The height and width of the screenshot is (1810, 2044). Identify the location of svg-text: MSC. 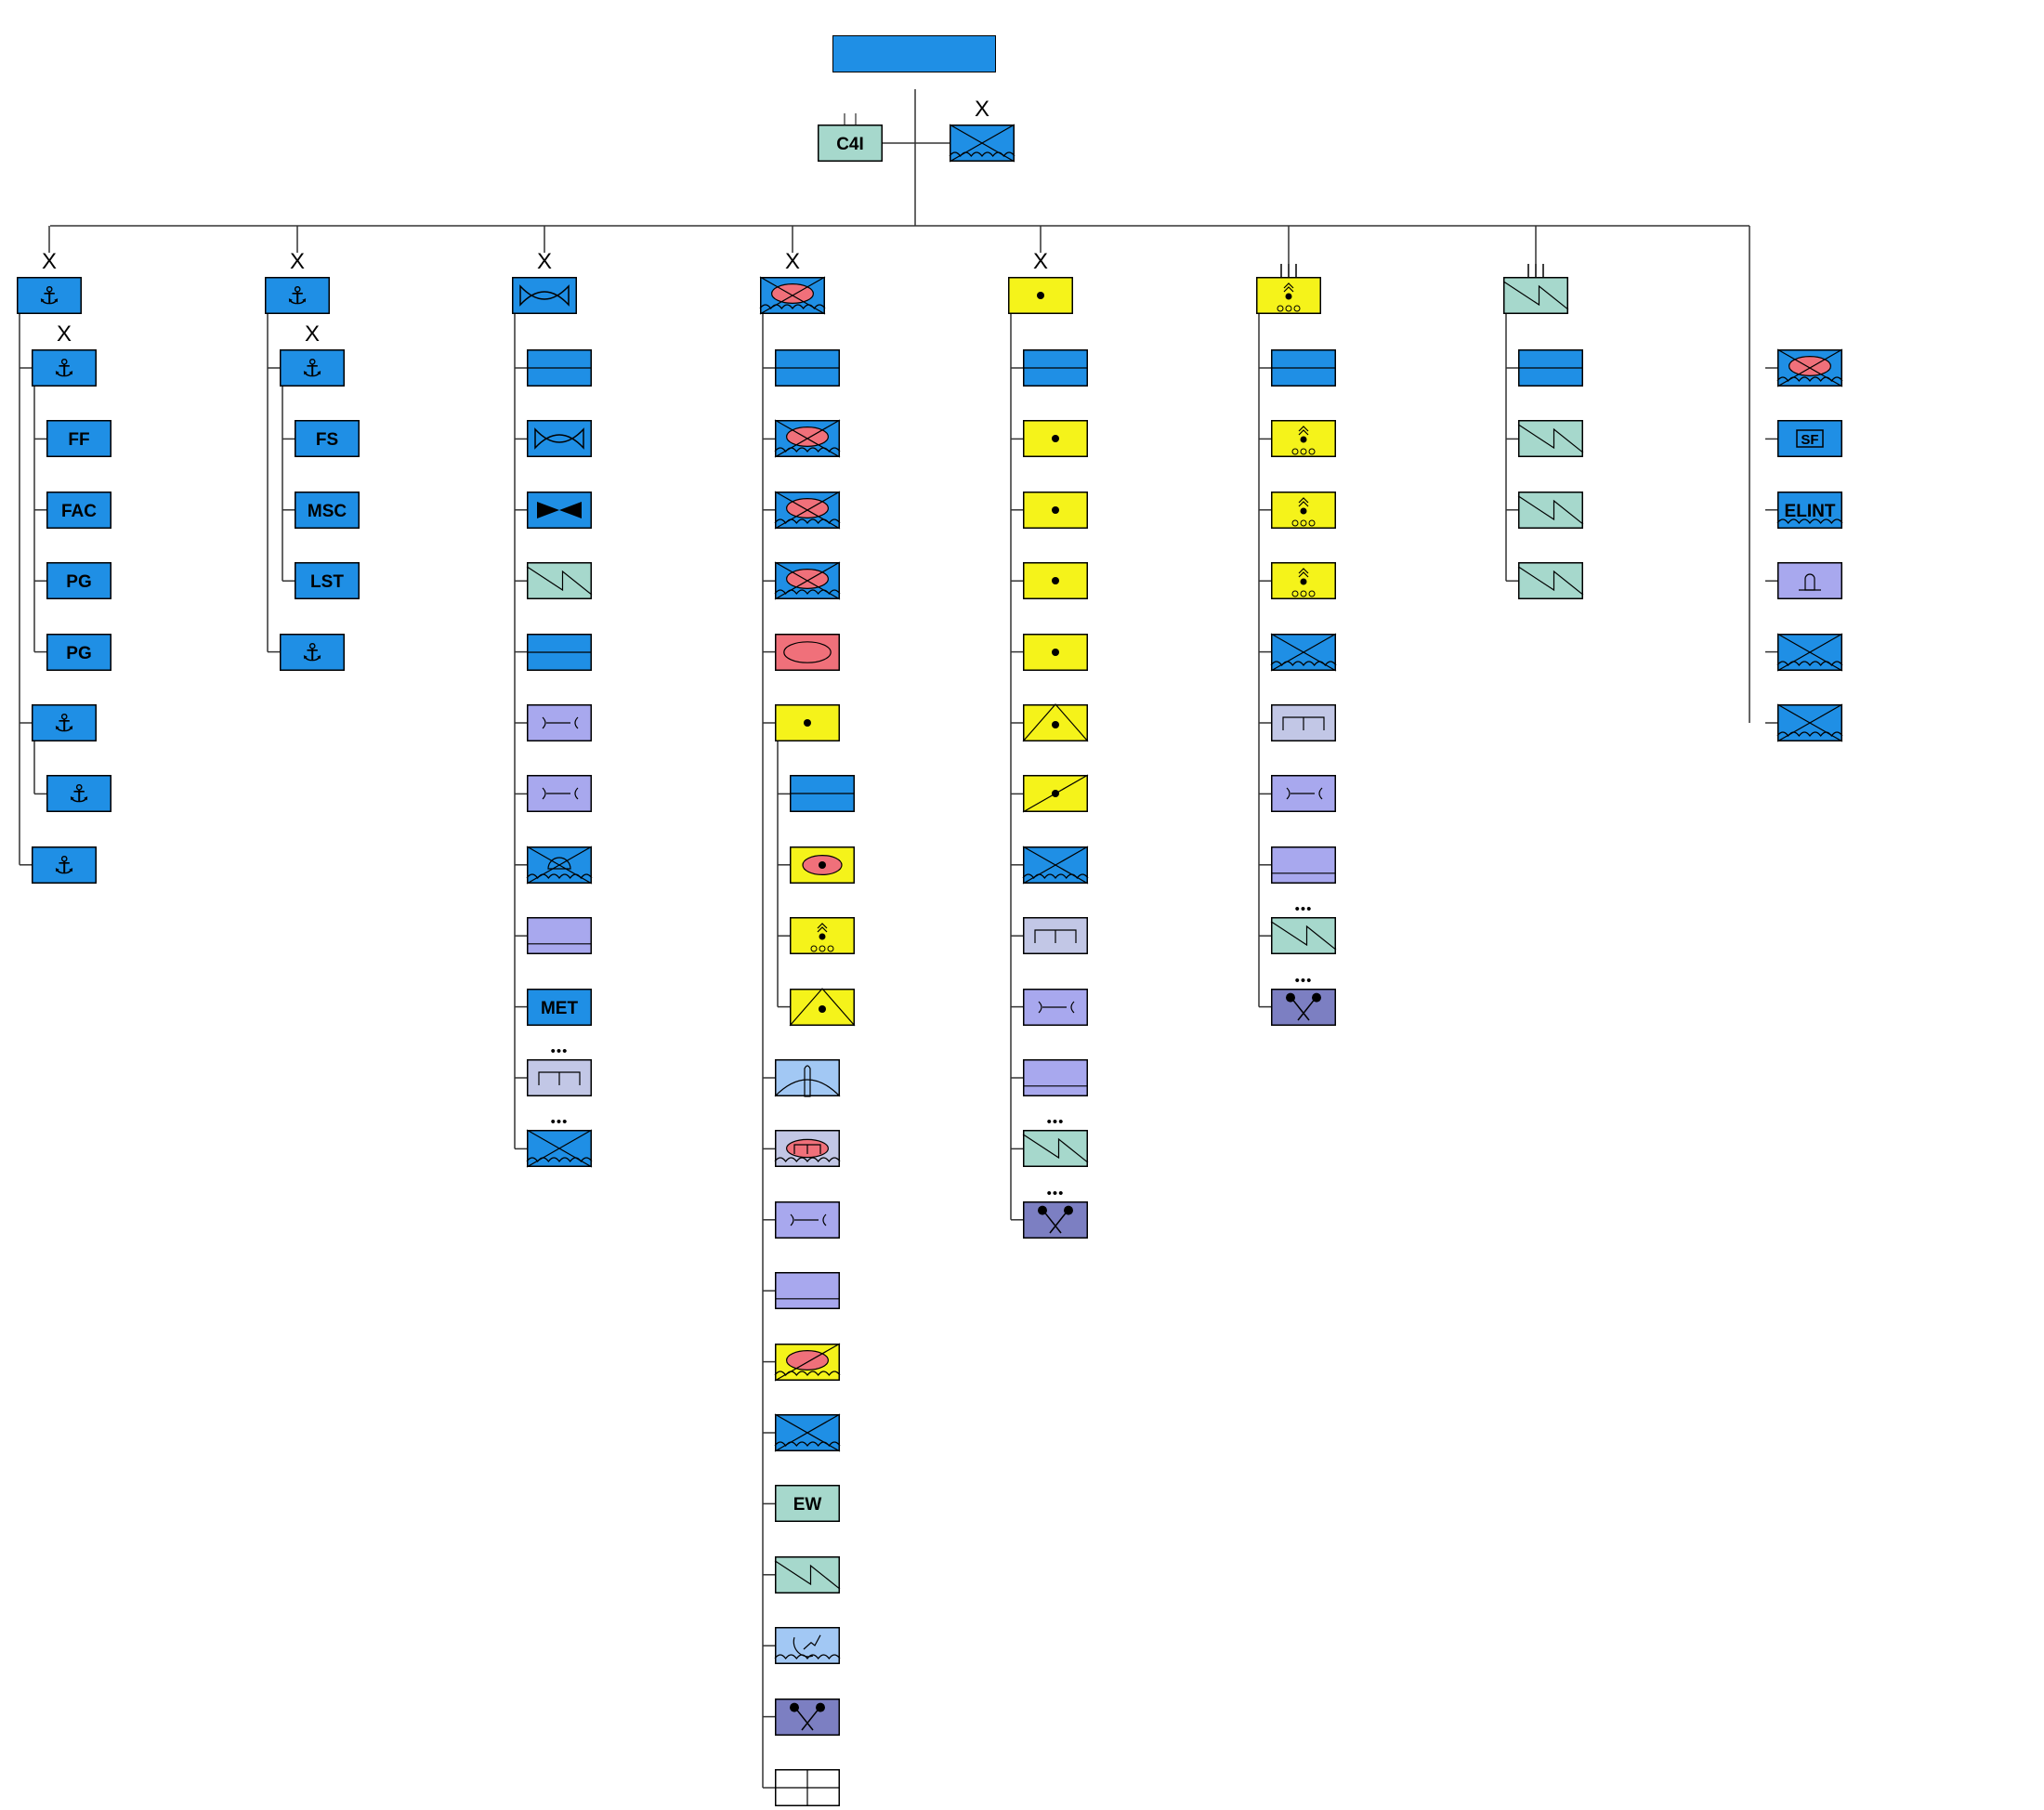
(327, 511).